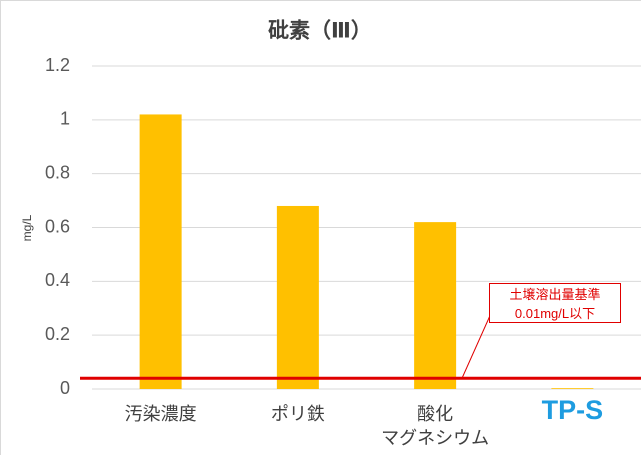 The width and height of the screenshot is (641, 455). What do you see at coordinates (57, 65) in the screenshot?
I see `y-tick-label: 1.2` at bounding box center [57, 65].